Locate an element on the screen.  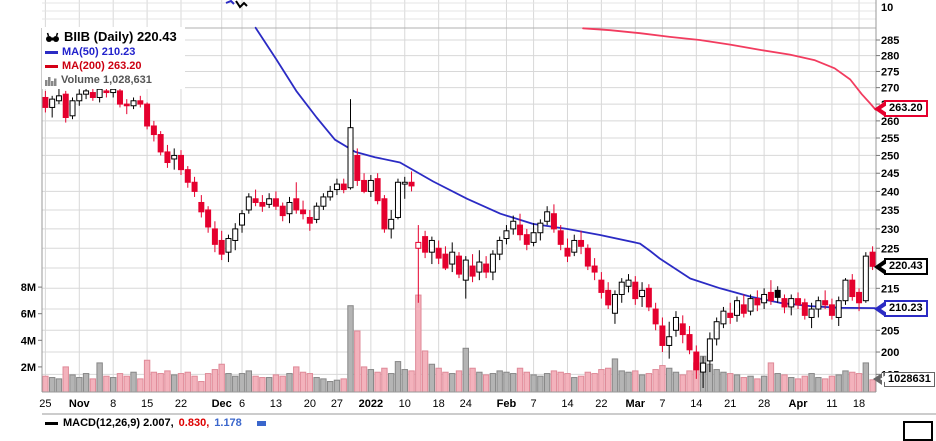
ma200-tag-value: 263.20 is located at coordinates (906, 108).